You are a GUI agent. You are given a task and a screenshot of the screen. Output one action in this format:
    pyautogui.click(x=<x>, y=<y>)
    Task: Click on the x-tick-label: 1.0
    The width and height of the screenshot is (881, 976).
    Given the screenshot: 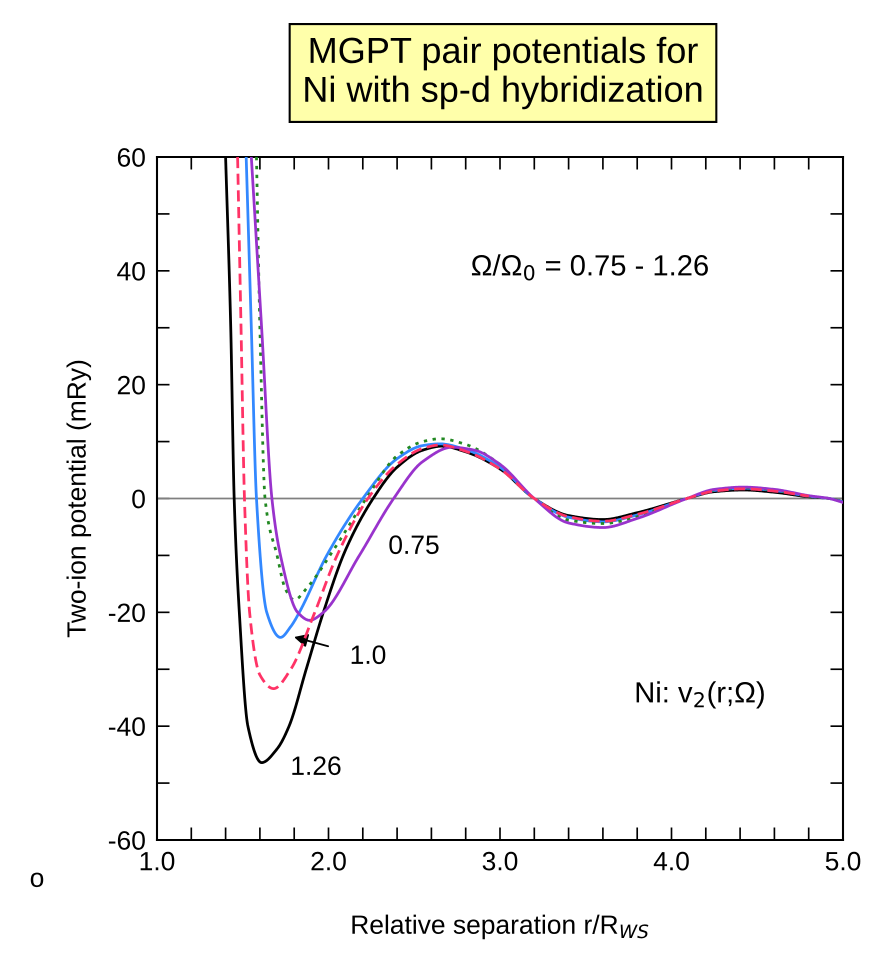 What is the action you would take?
    pyautogui.click(x=157, y=861)
    